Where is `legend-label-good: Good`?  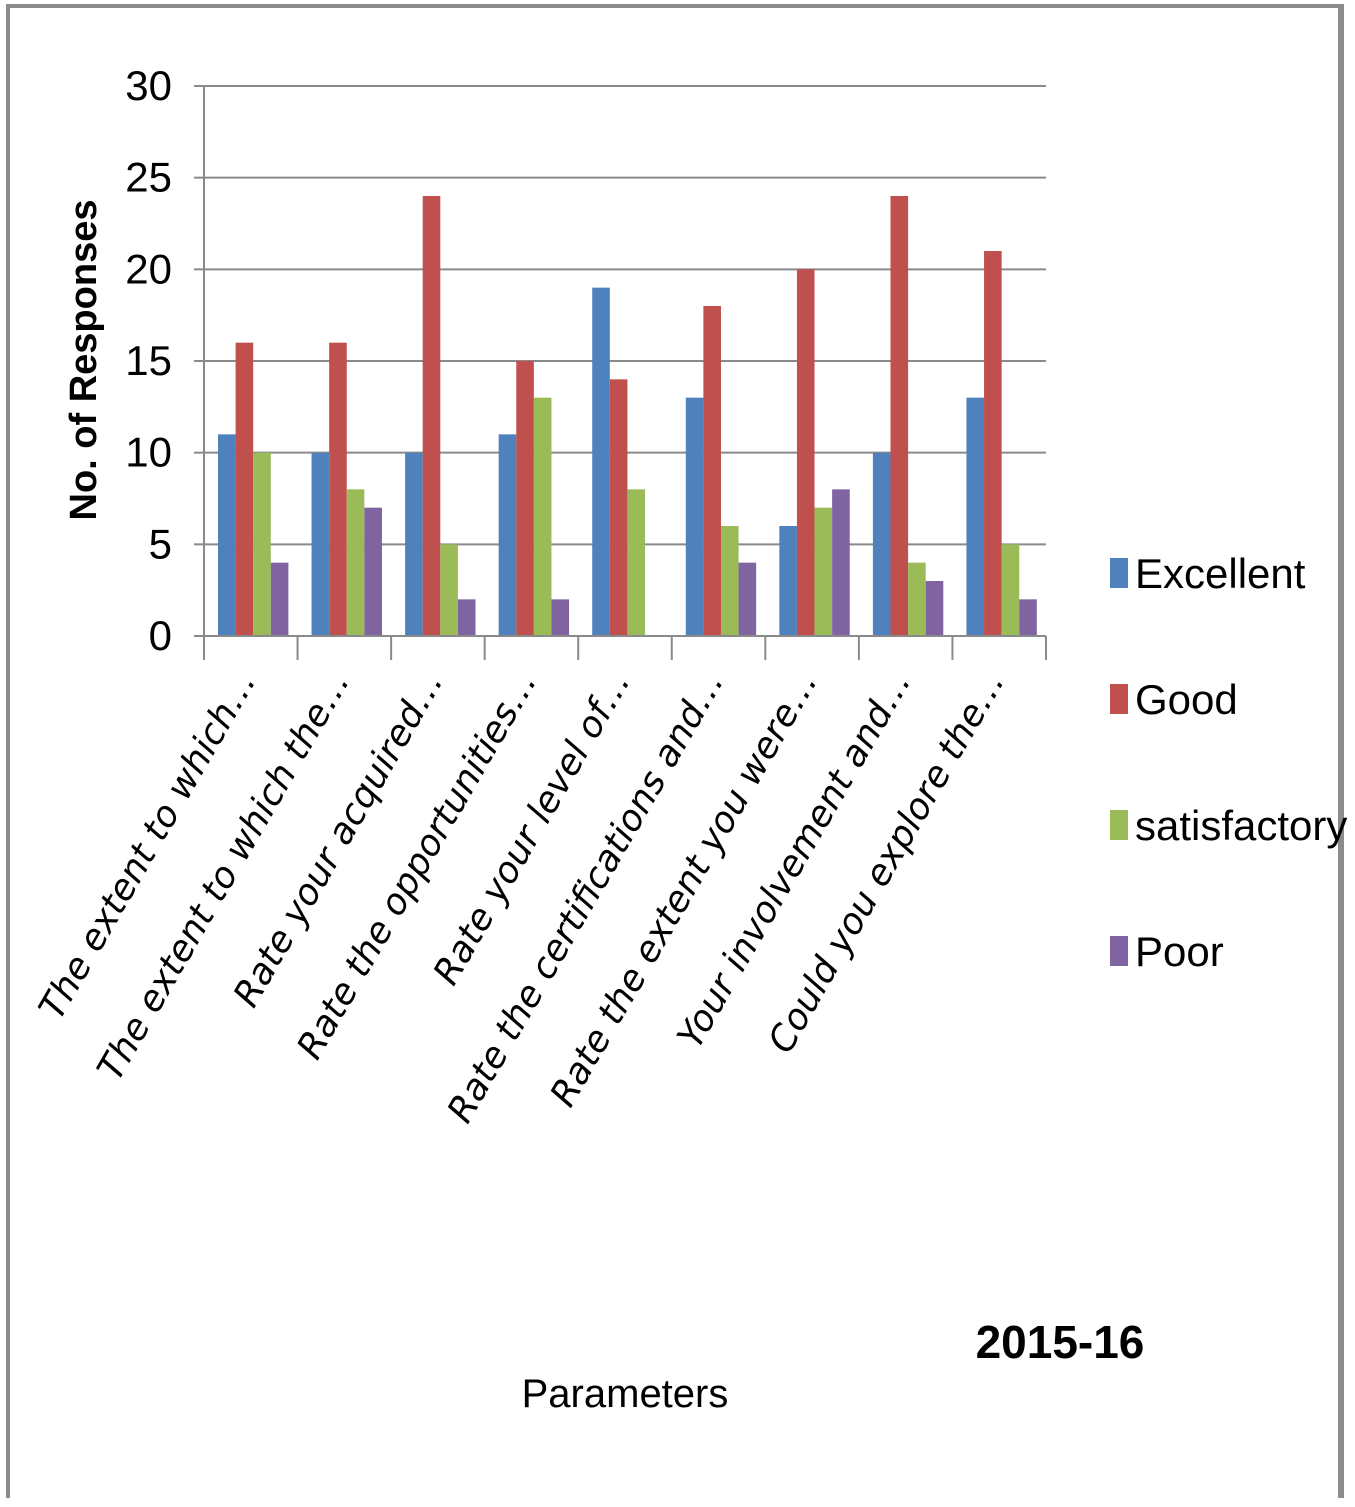
legend-label-good: Good is located at coordinates (1186, 699).